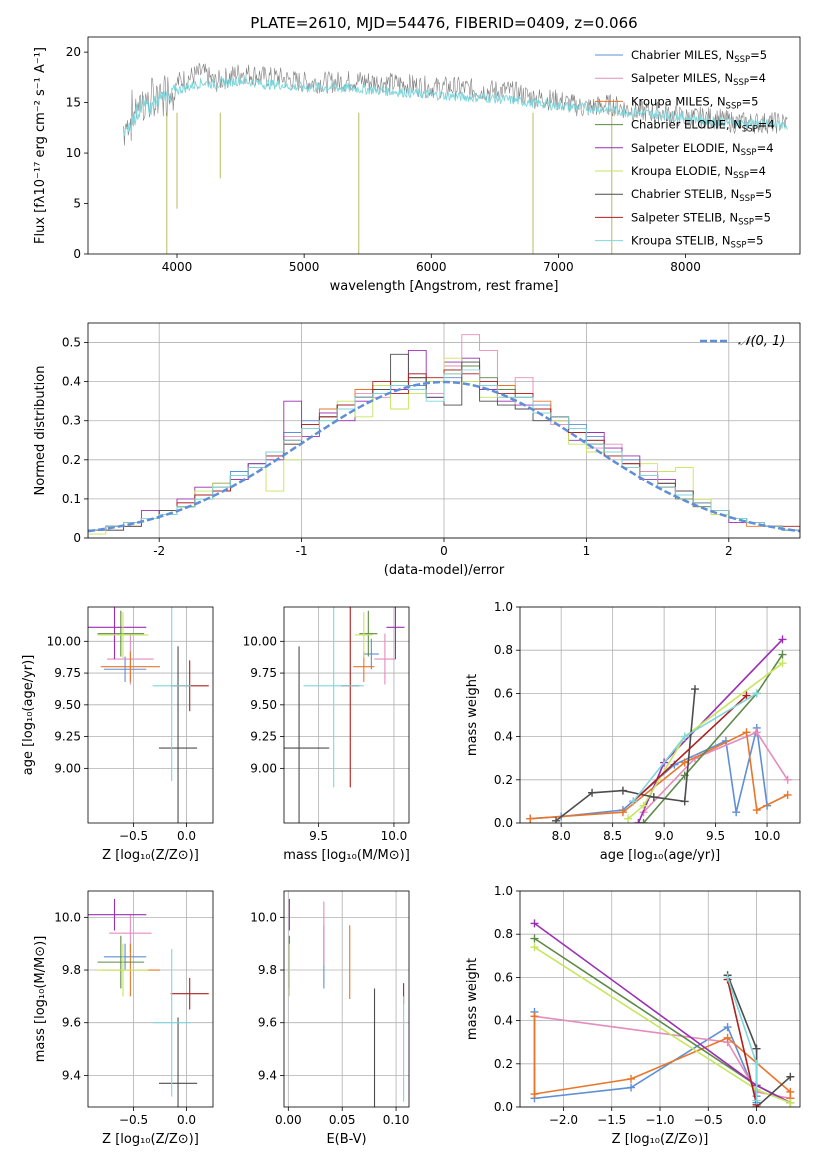 The image size is (819, 1170). I want to click on errorbar-Salpeter ELODIE, so click(117, 633).